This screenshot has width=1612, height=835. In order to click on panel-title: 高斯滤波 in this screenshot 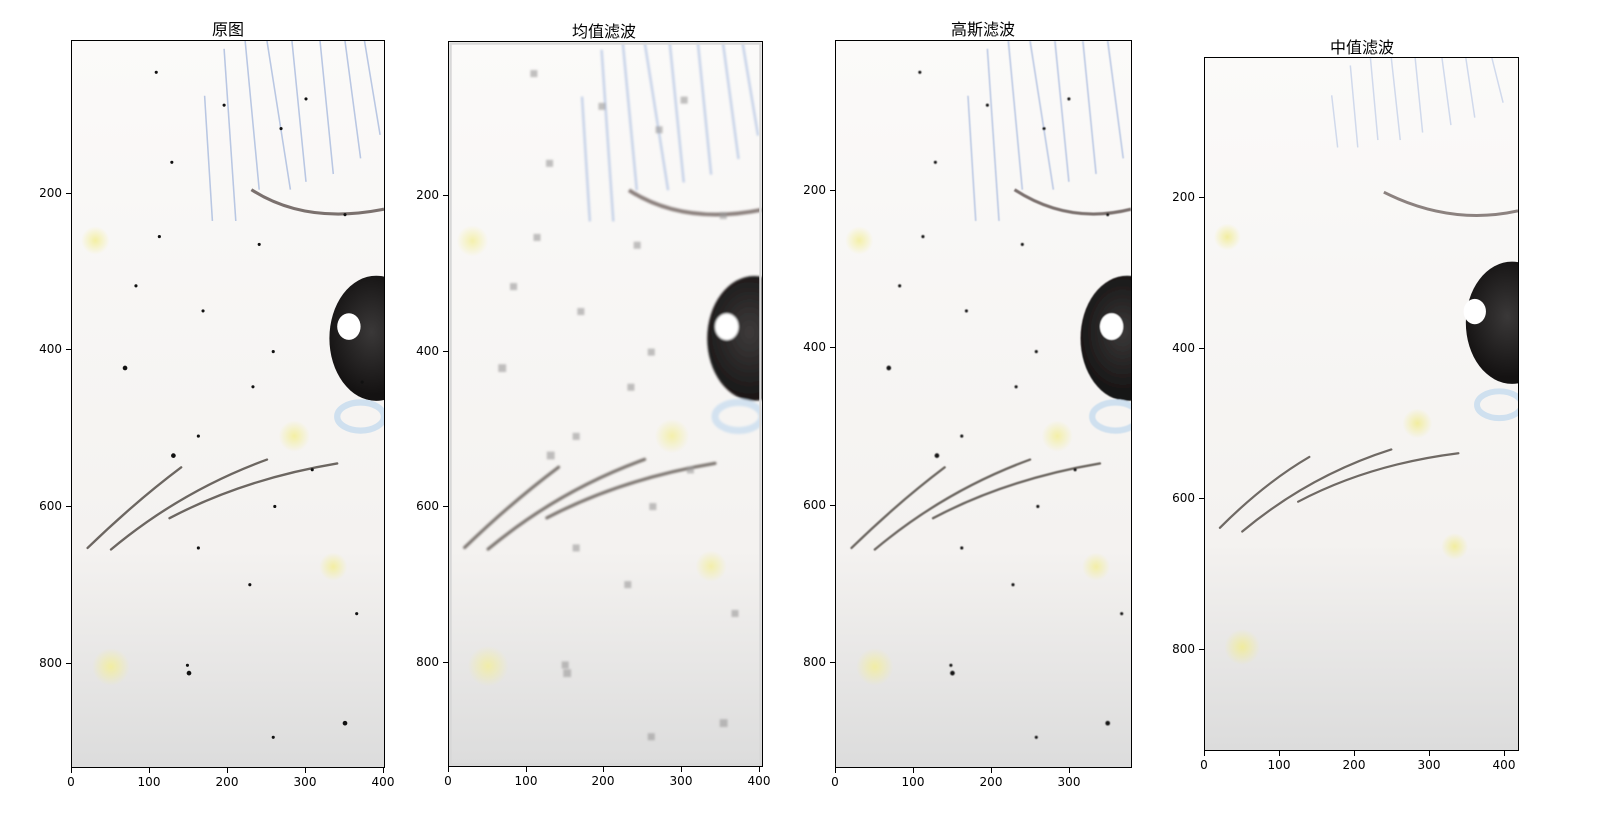, I will do `click(983, 29)`.